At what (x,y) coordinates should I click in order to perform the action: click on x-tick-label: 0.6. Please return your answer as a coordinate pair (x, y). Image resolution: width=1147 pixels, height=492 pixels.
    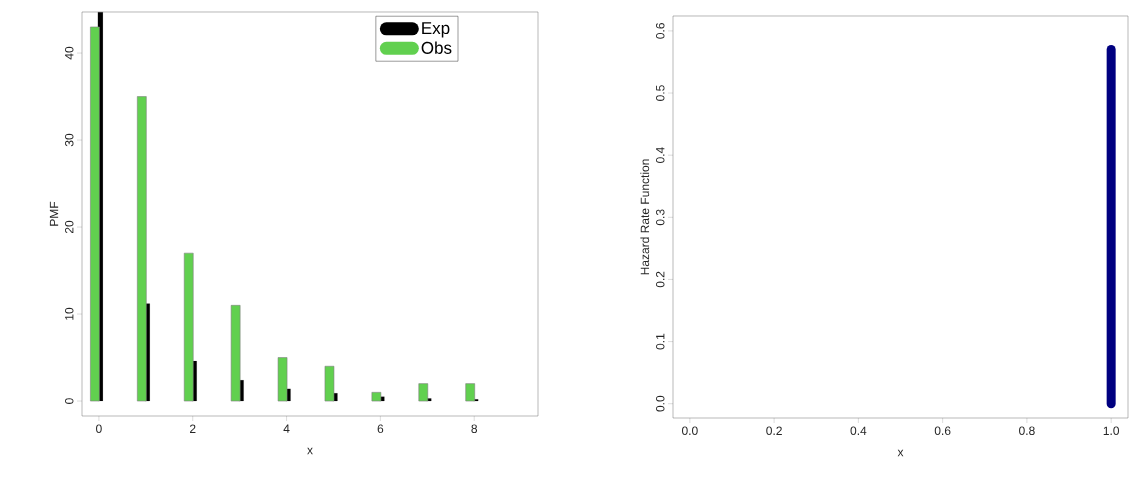
    Looking at the image, I should click on (942, 431).